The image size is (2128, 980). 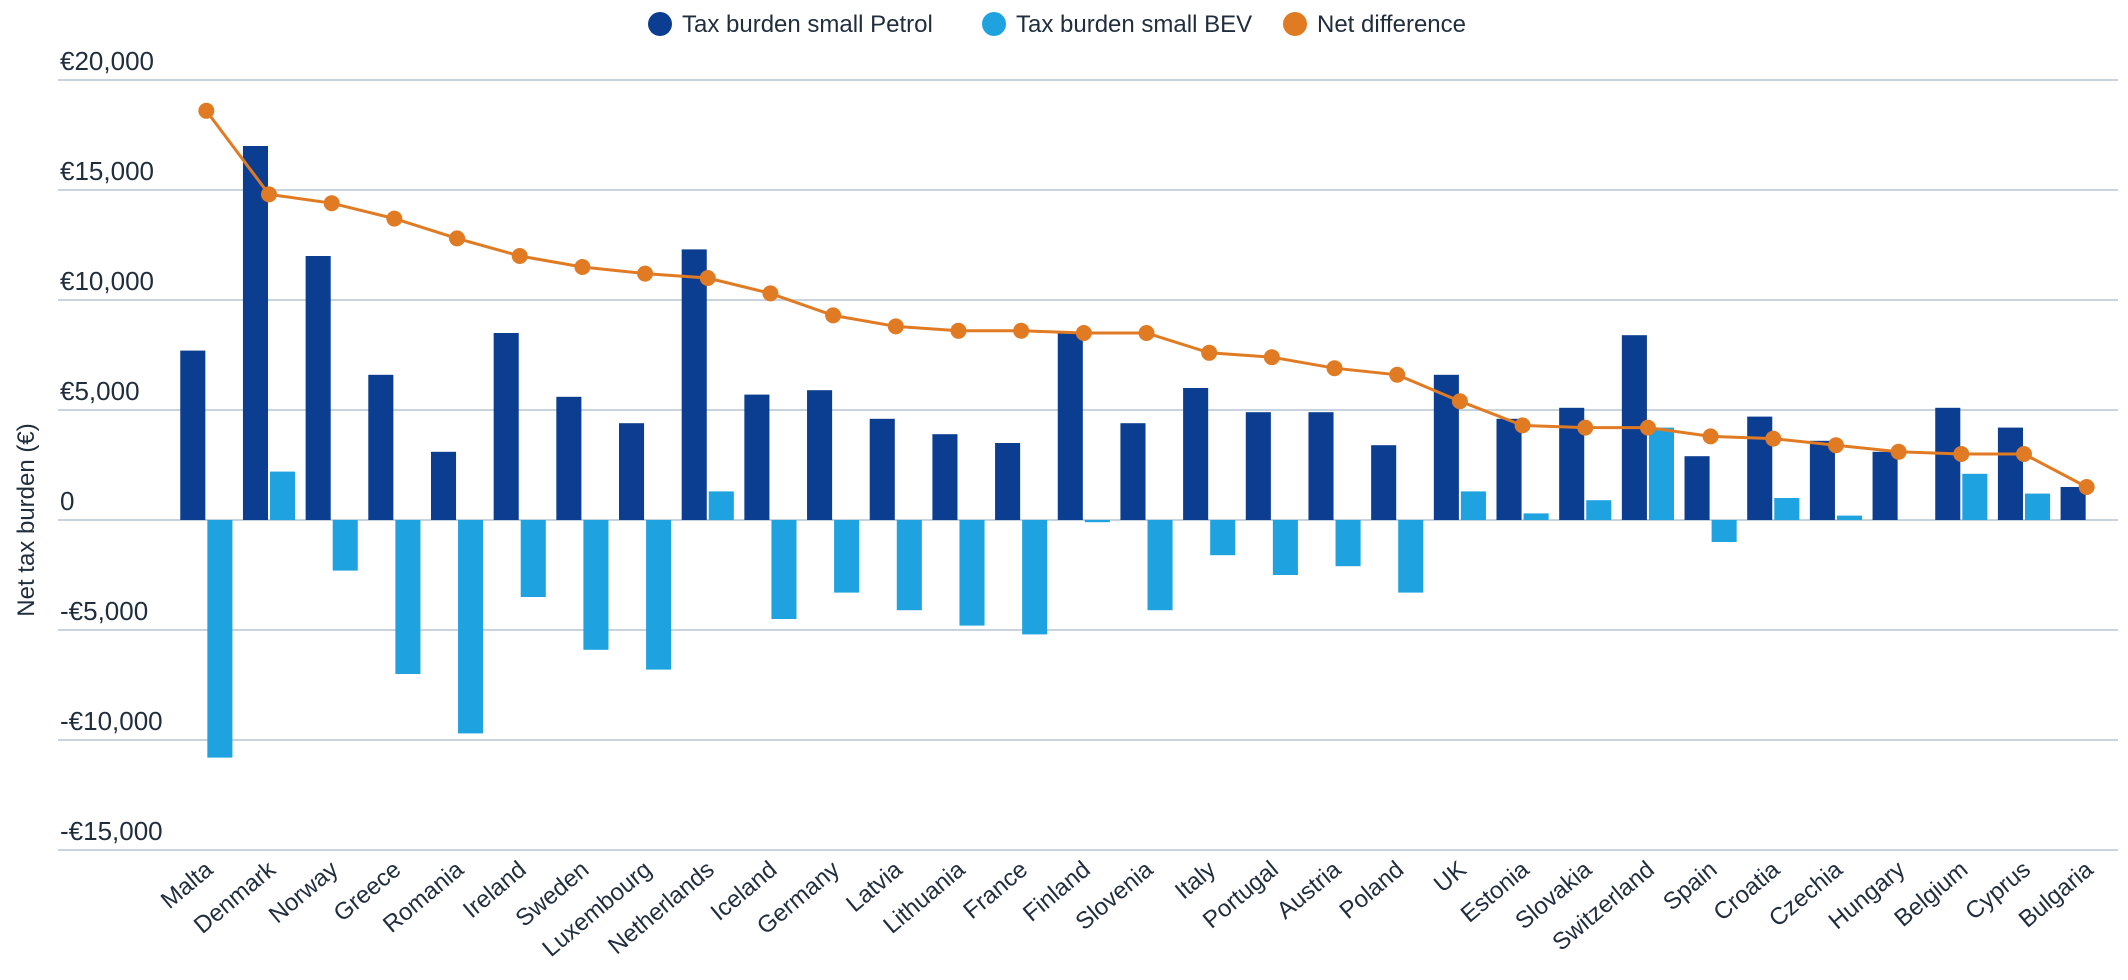 What do you see at coordinates (995, 890) in the screenshot?
I see `category-label: France` at bounding box center [995, 890].